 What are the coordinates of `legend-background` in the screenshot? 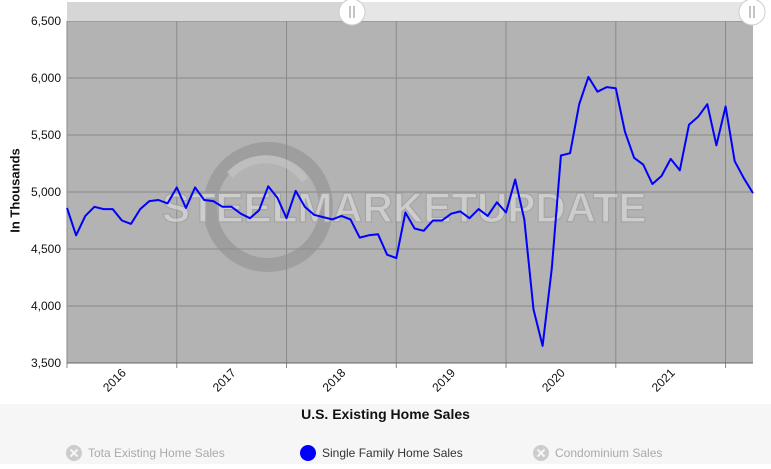 It's located at (385, 434).